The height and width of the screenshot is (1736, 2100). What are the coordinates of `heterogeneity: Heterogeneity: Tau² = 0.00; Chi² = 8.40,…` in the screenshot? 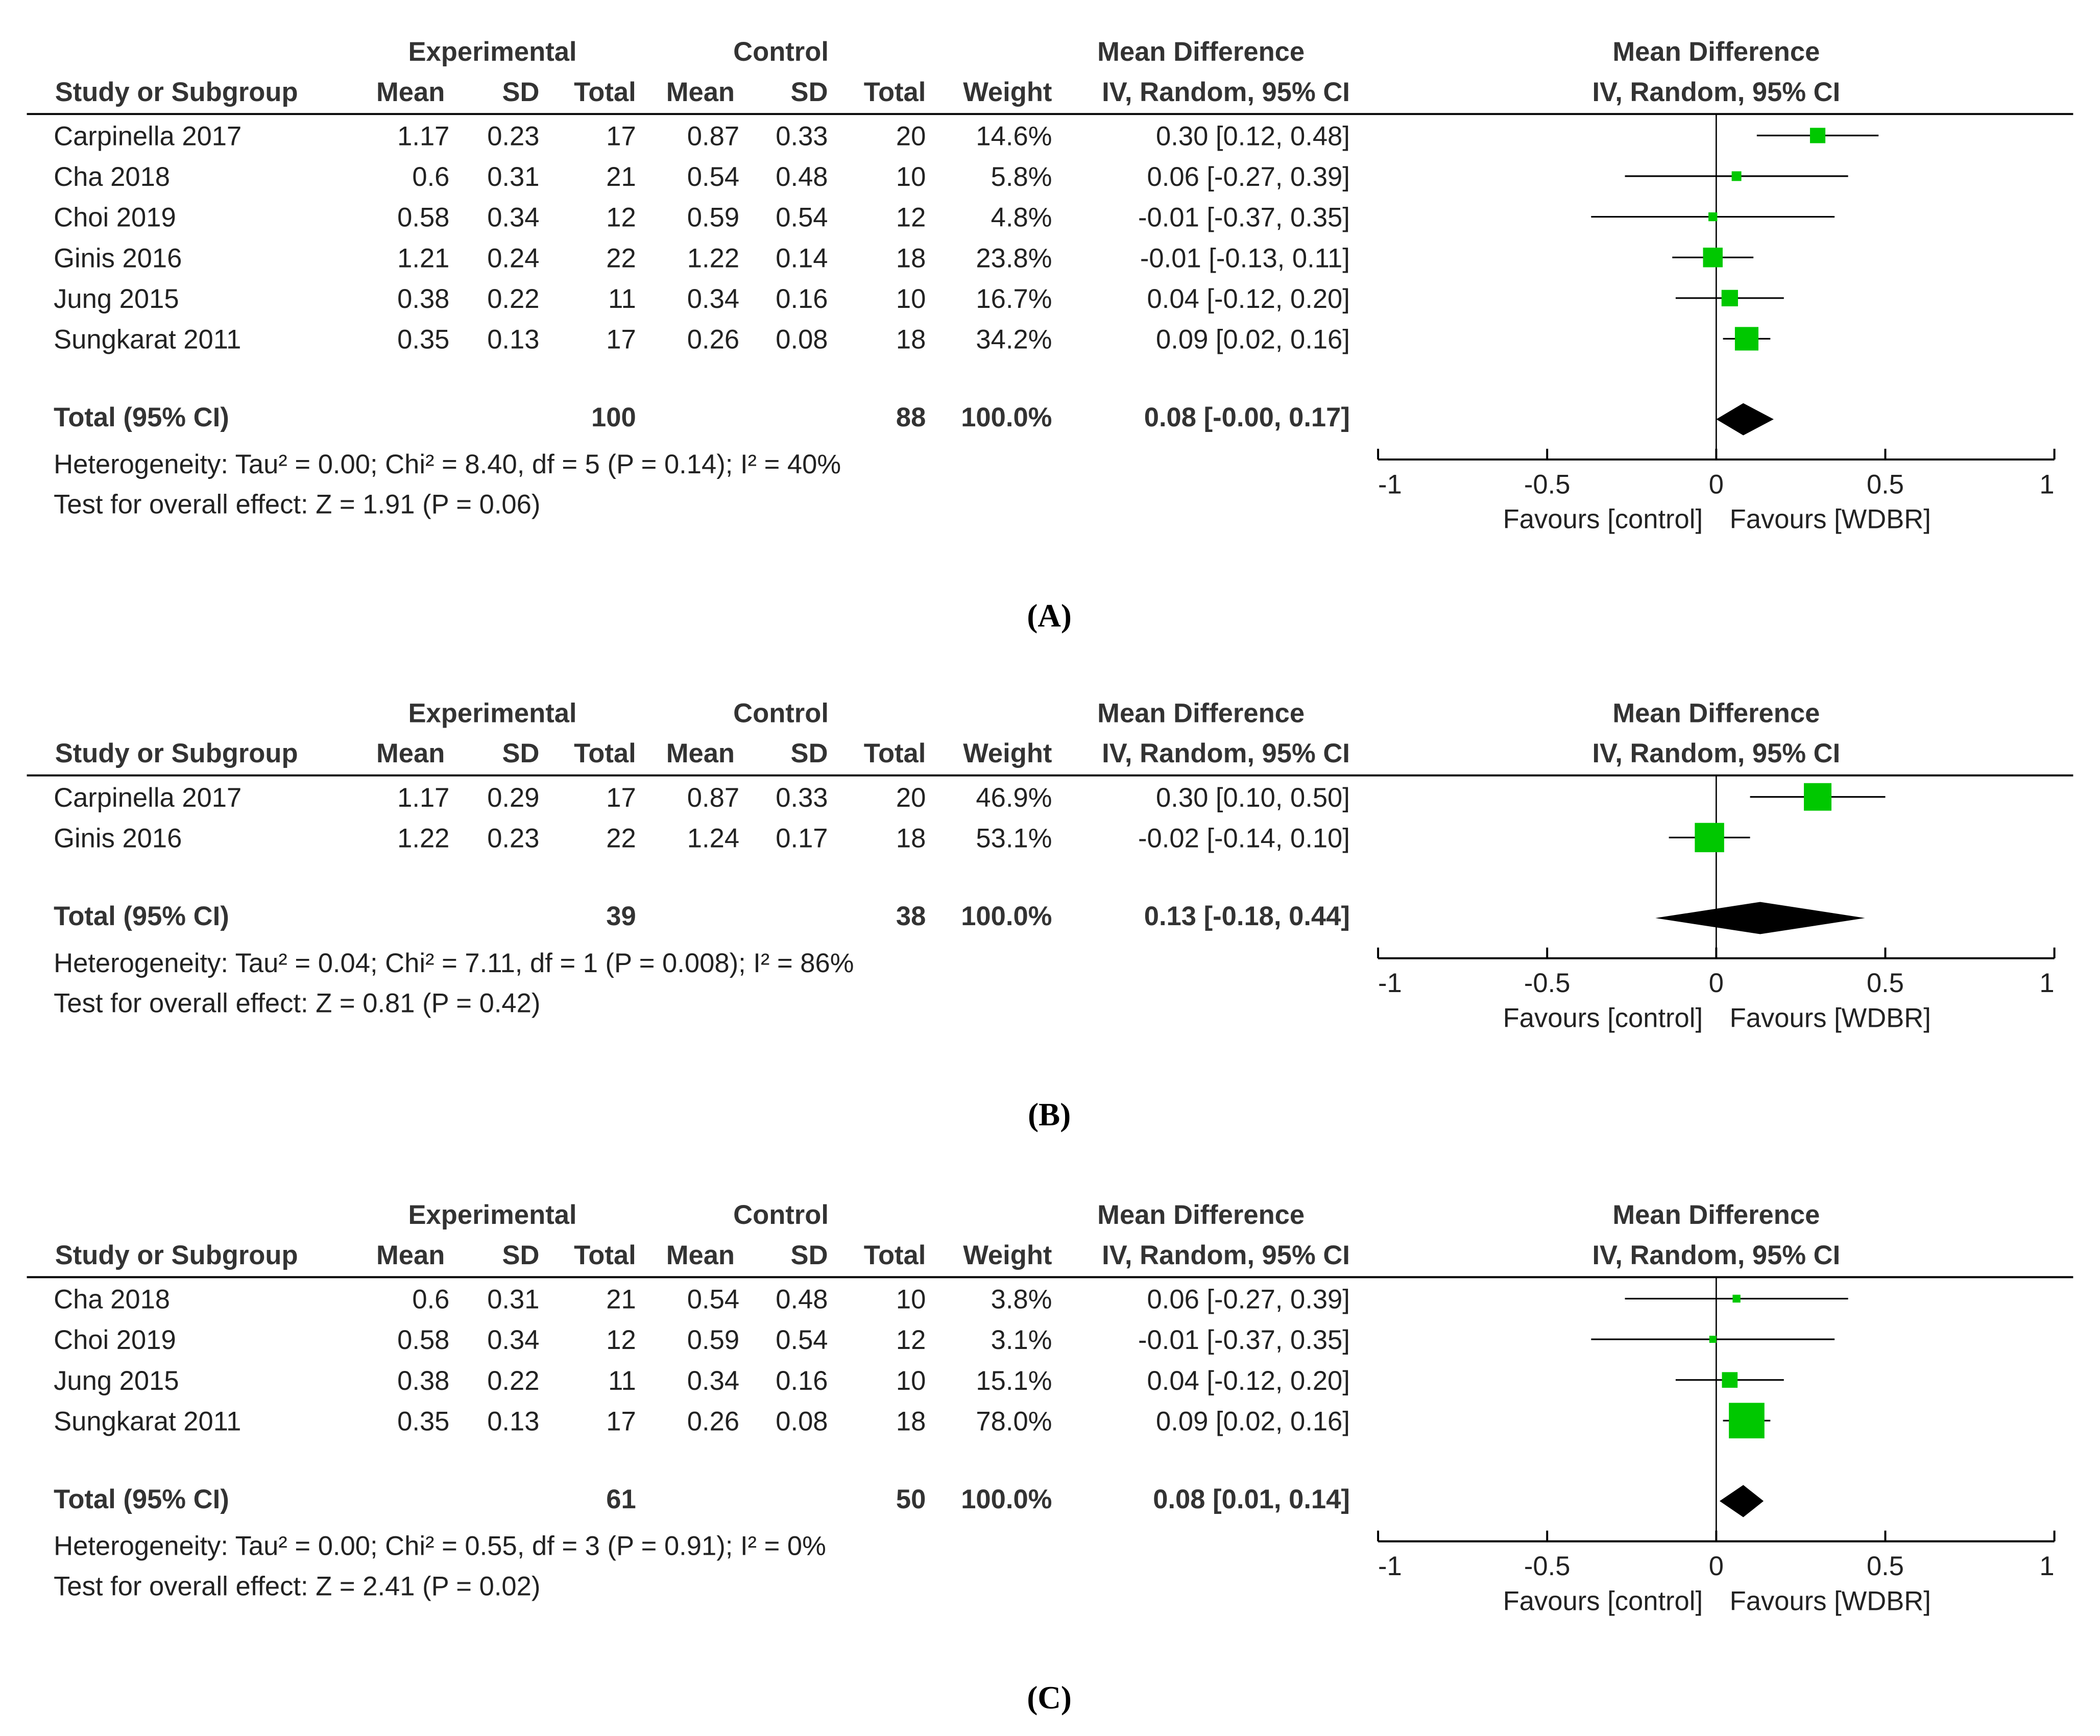 It's located at (447, 464).